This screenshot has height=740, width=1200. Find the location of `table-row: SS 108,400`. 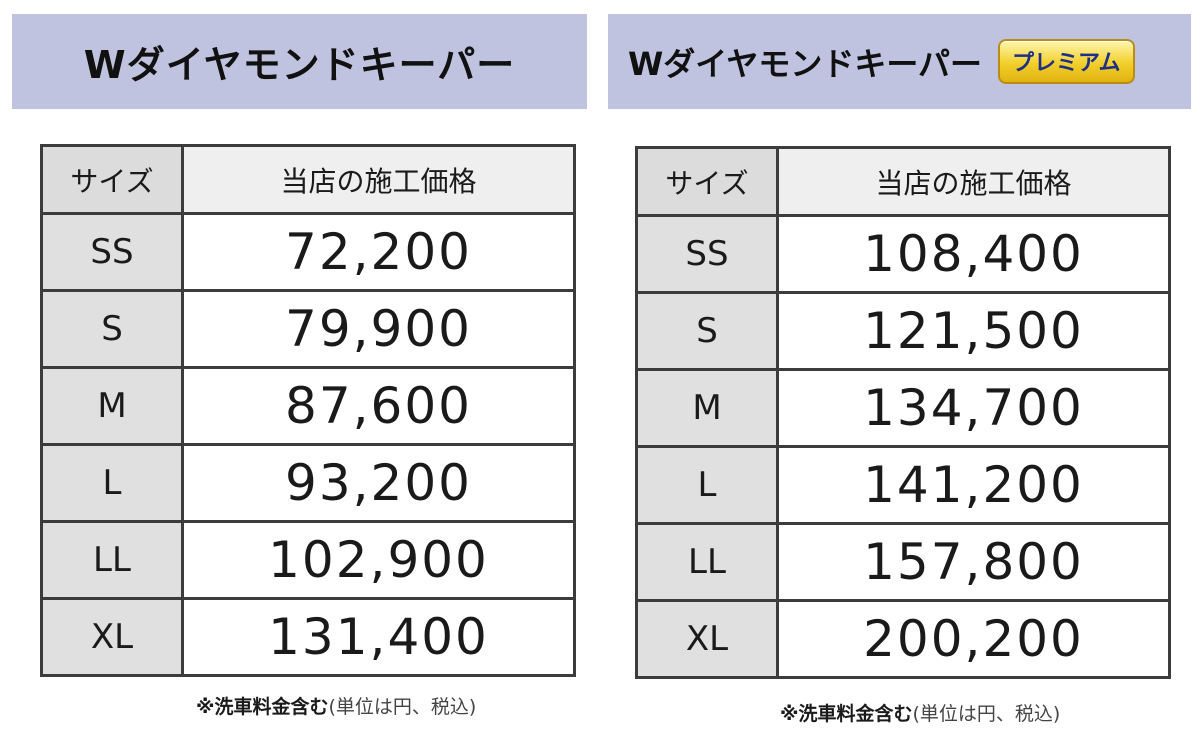

table-row: SS 108,400 is located at coordinates (903, 254).